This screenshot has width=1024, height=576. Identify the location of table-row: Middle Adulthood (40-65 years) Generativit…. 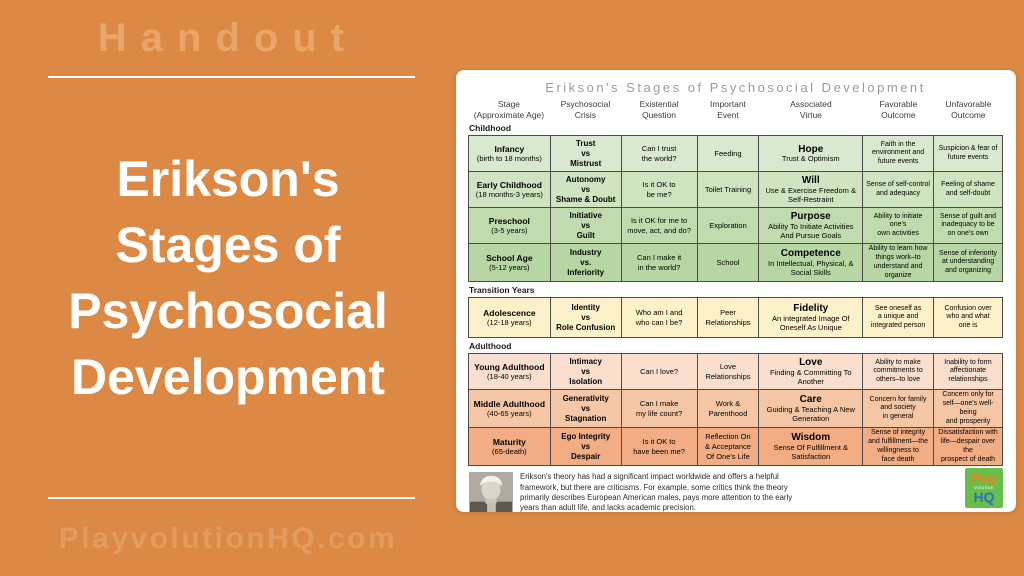
(735, 409).